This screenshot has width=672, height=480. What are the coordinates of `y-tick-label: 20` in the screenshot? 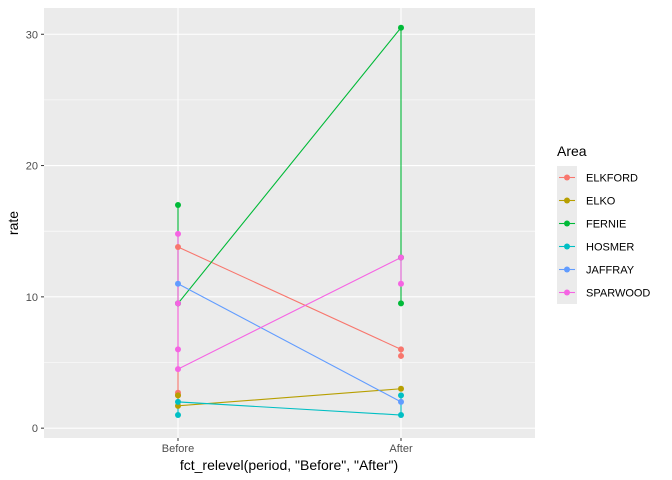 It's located at (32, 167).